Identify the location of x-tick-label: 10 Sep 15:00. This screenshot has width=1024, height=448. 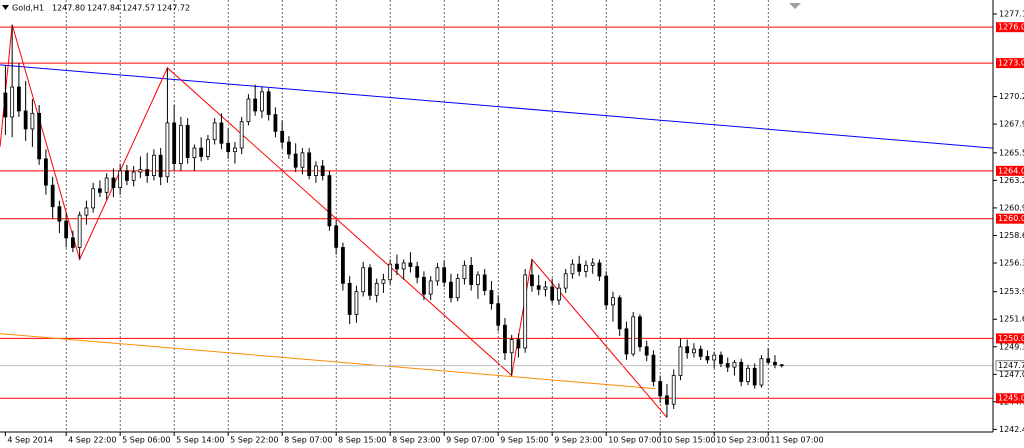
(688, 440).